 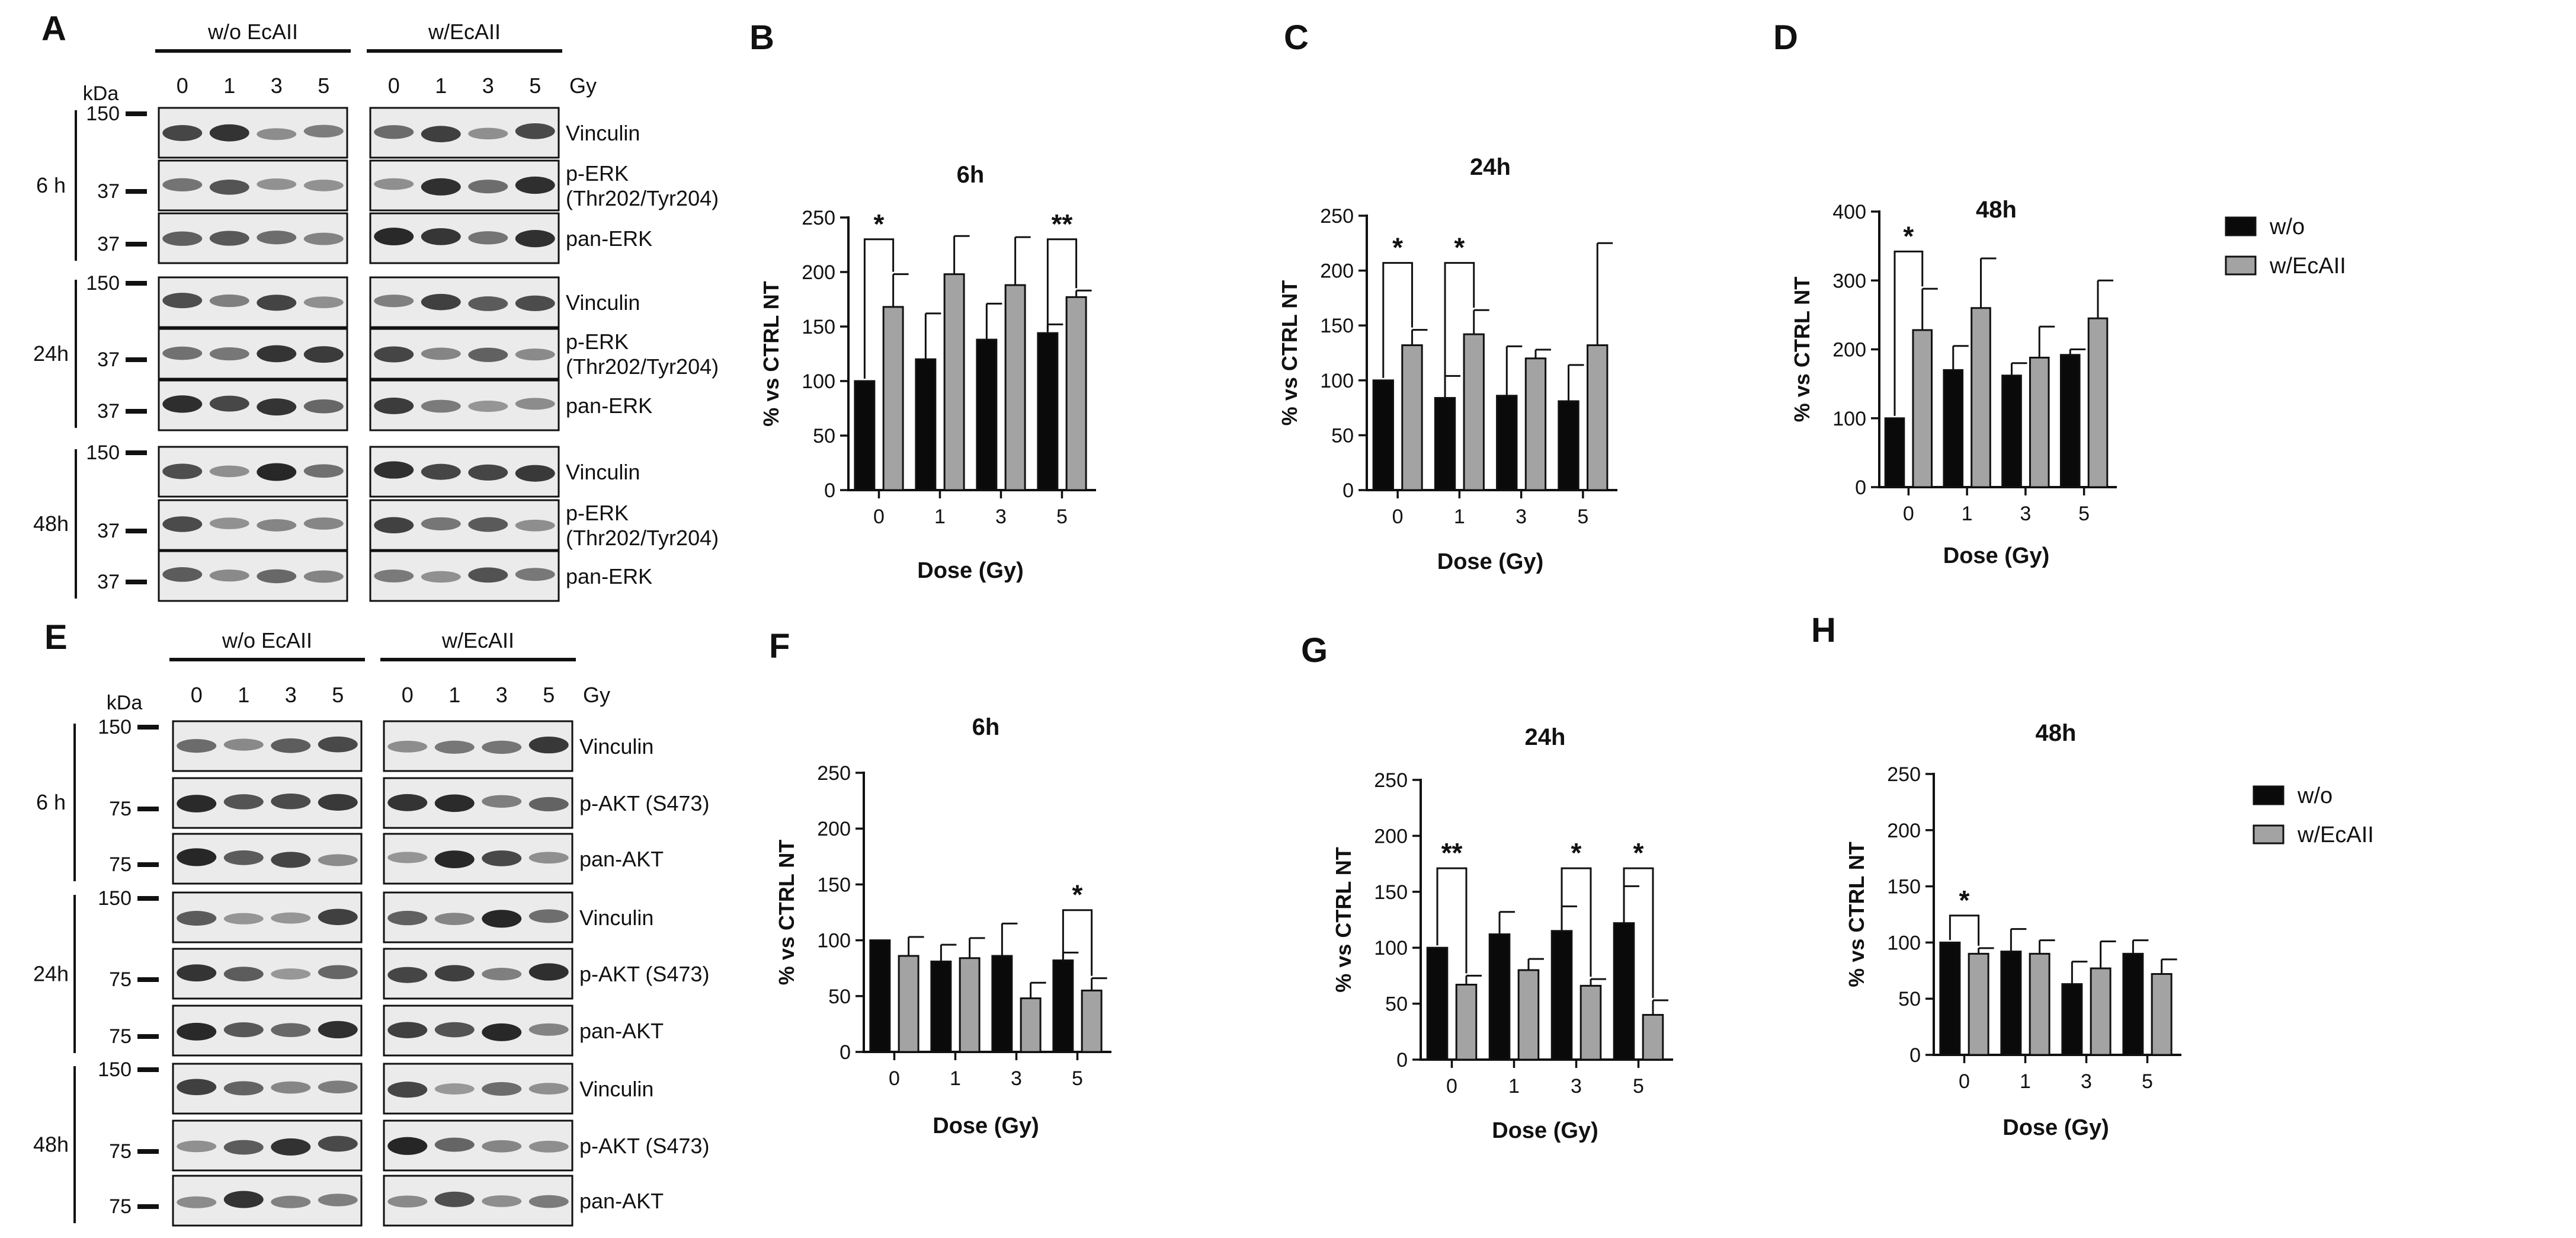 I want to click on erk-band-label: p-ERK, so click(x=597, y=173).